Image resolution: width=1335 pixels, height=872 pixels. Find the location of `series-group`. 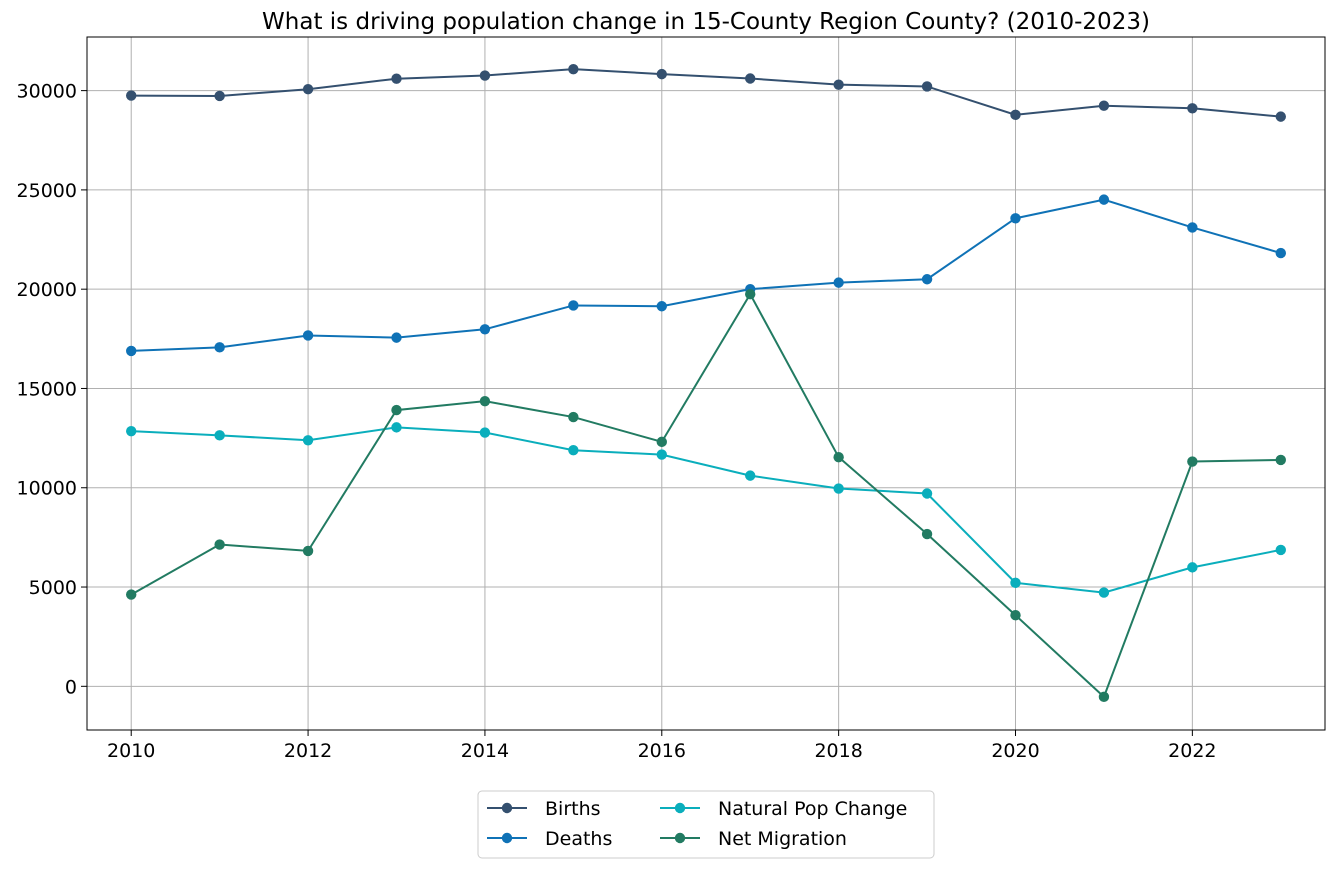

series-group is located at coordinates (706, 92).